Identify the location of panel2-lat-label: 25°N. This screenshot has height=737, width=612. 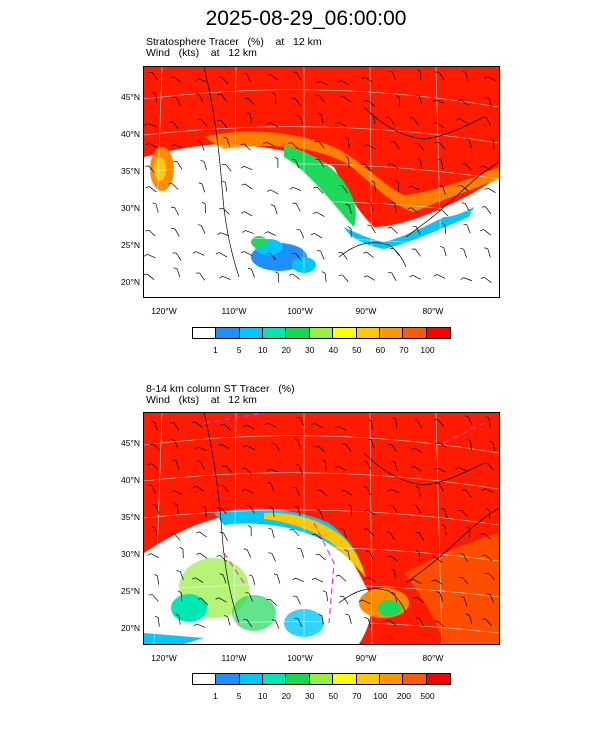
(130, 591).